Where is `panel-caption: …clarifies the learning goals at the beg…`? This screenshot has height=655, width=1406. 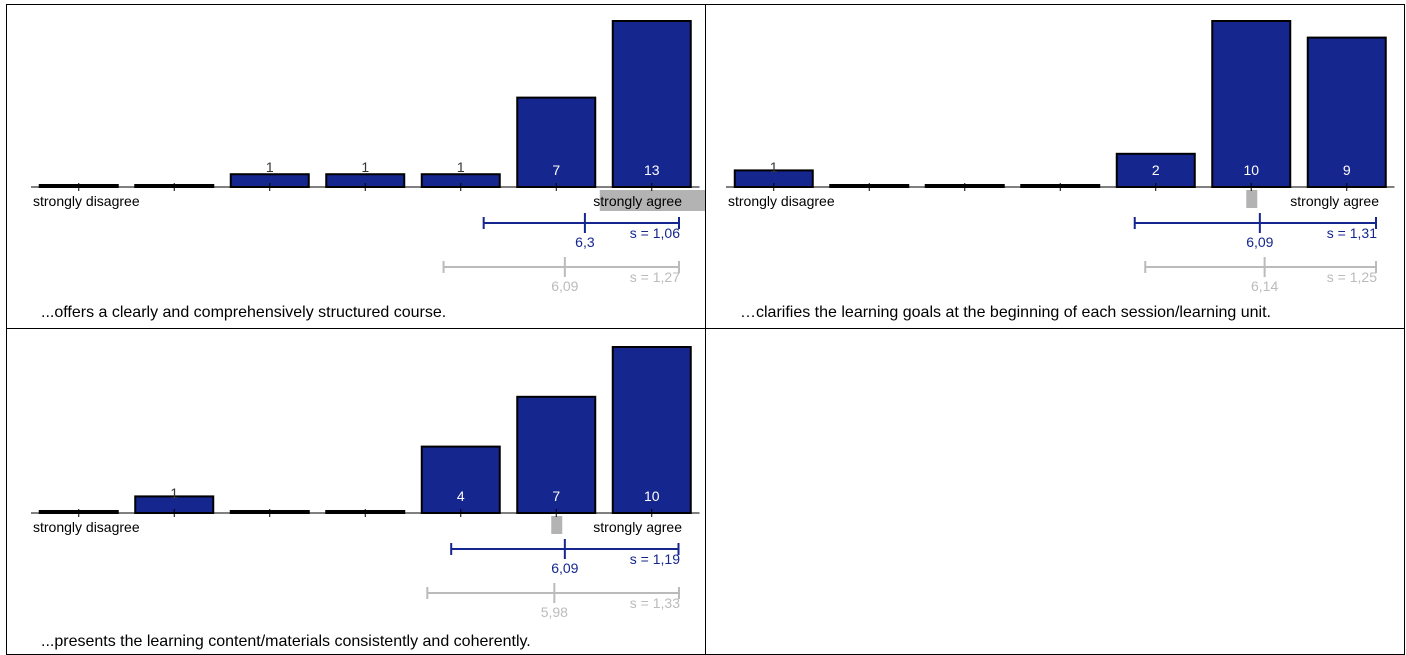
panel-caption: …clarifies the learning goals at the beg… is located at coordinates (1005, 312).